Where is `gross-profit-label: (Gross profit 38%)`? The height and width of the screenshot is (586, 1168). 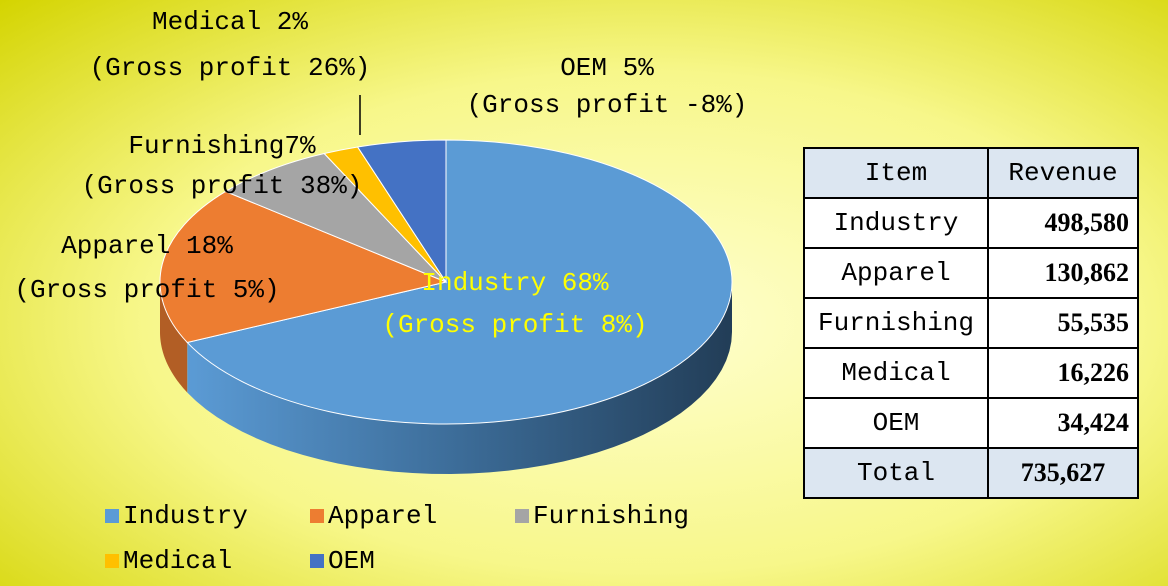
gross-profit-label: (Gross profit 38%) is located at coordinates (222, 186).